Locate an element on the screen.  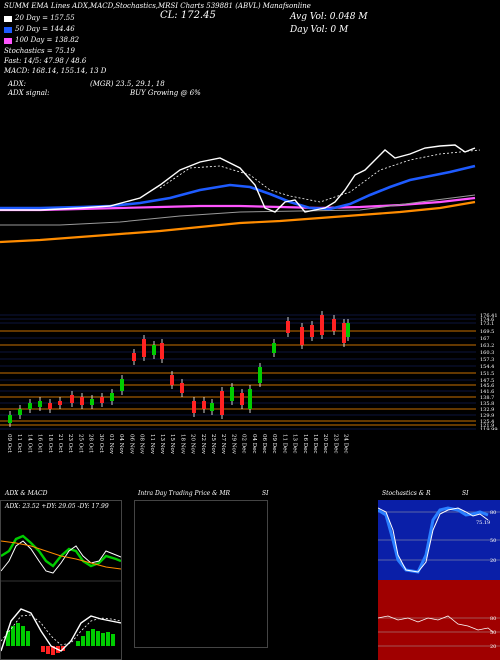
ema20-swatch is located at coordinates (8, 19).